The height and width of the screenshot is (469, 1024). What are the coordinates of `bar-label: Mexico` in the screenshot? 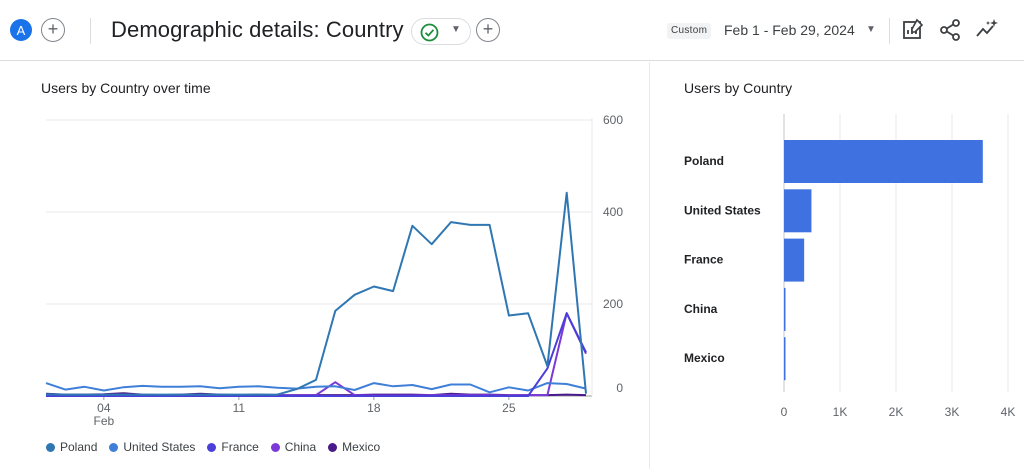 It's located at (704, 358).